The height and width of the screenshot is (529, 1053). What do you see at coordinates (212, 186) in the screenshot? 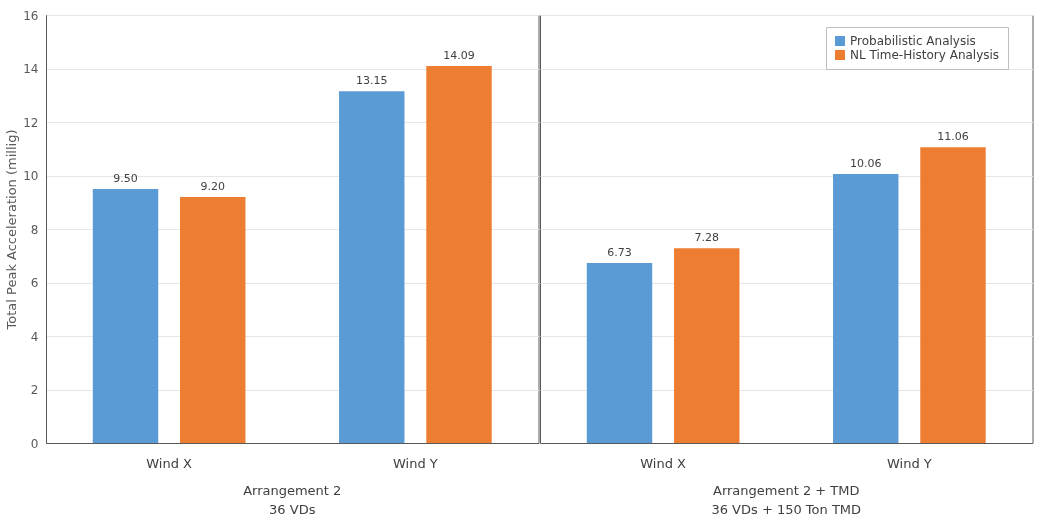
I see `text: 9.20` at bounding box center [212, 186].